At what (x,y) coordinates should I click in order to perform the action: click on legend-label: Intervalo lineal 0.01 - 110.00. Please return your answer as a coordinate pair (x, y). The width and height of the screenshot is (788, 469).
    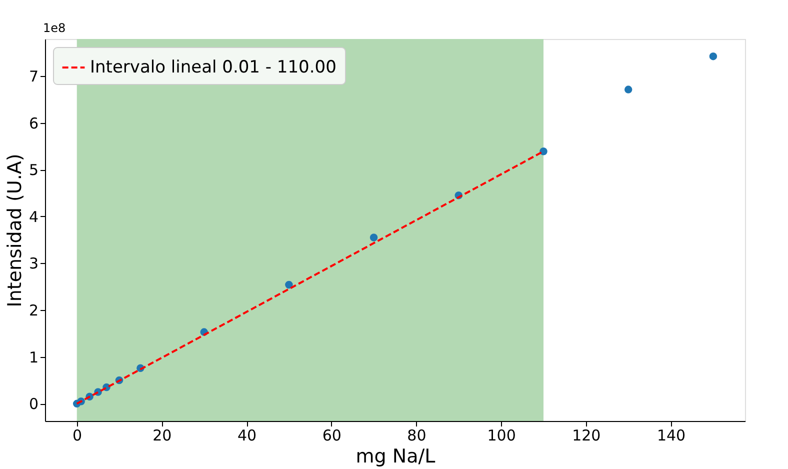
    Looking at the image, I should click on (213, 68).